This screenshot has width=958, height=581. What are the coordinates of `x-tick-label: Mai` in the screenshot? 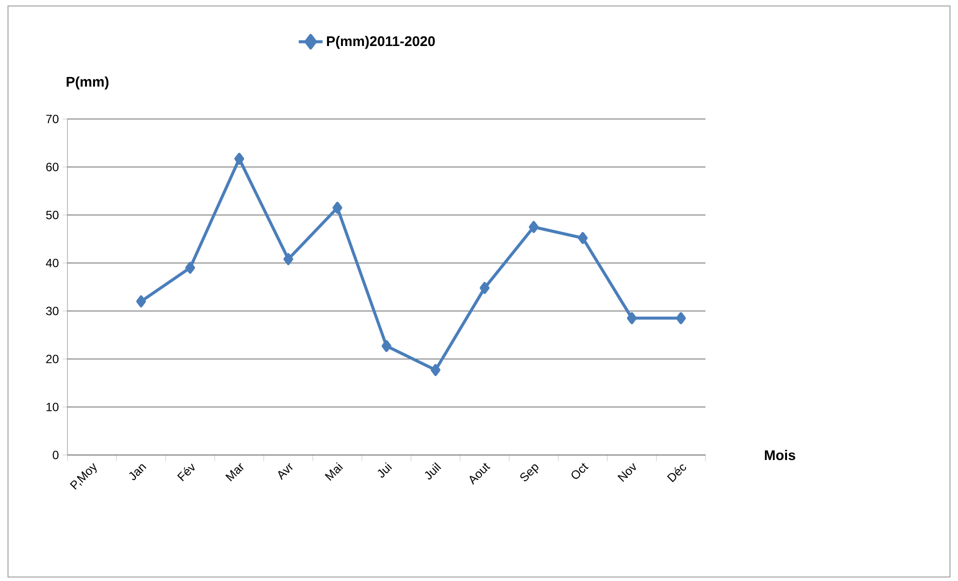 It's located at (333, 471).